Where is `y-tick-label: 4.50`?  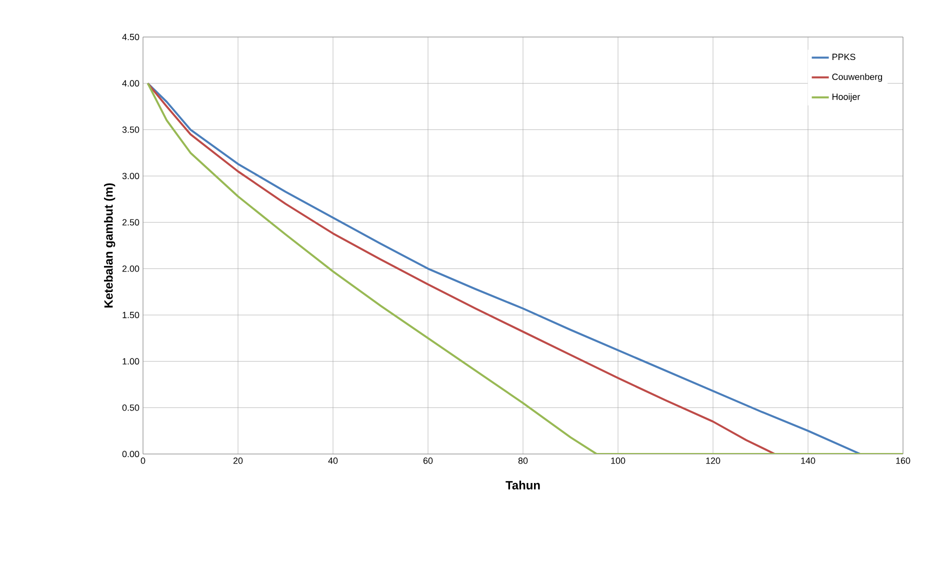 y-tick-label: 4.50 is located at coordinates (131, 37).